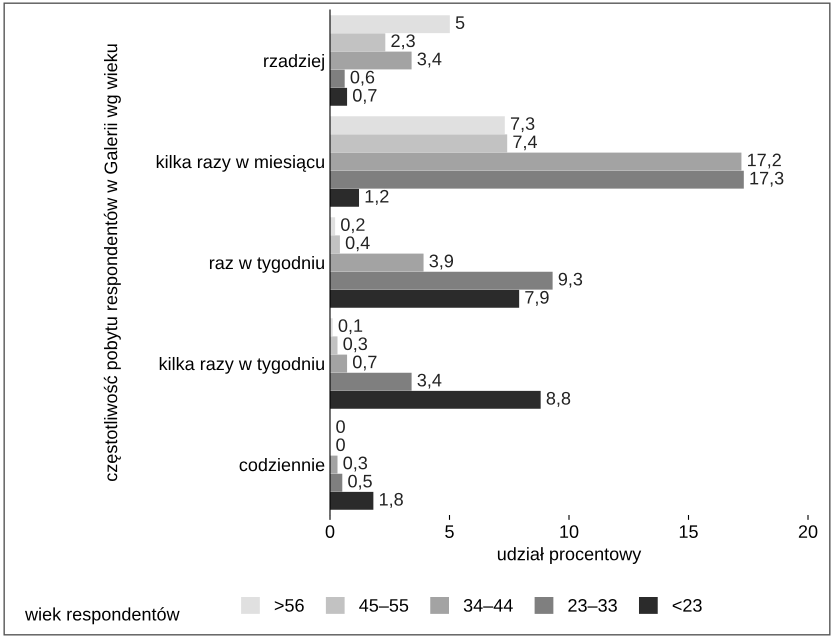  What do you see at coordinates (294, 62) in the screenshot?
I see `y-tick-label: rzadziej` at bounding box center [294, 62].